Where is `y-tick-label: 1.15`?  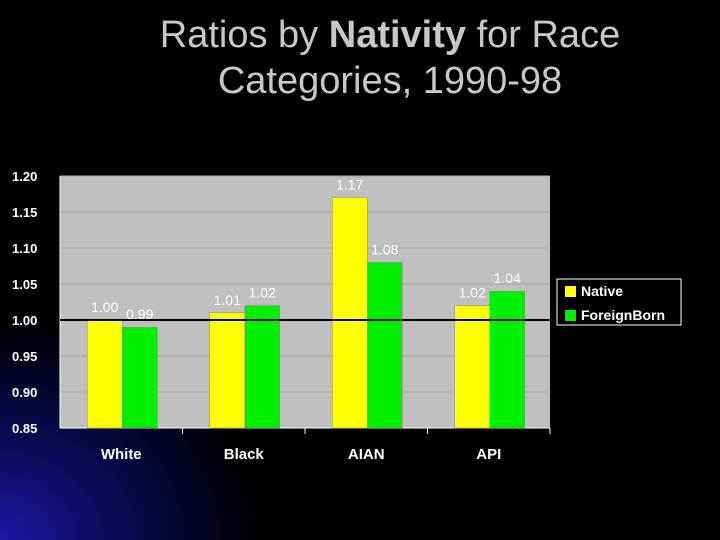 y-tick-label: 1.15 is located at coordinates (24, 212).